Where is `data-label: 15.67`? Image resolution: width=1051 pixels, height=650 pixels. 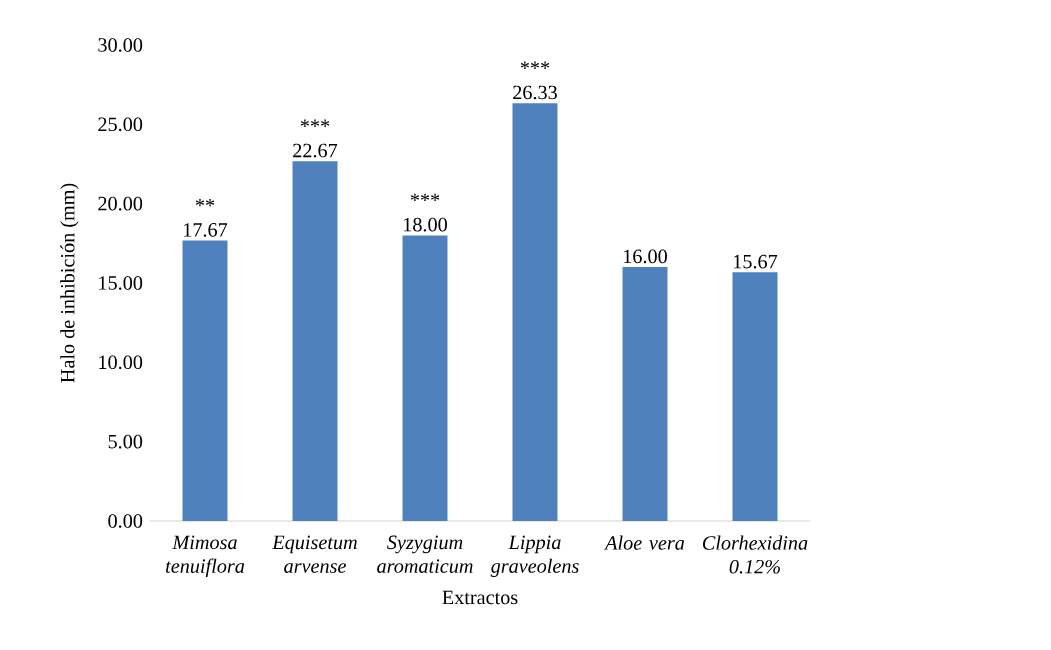
data-label: 15.67 is located at coordinates (756, 261).